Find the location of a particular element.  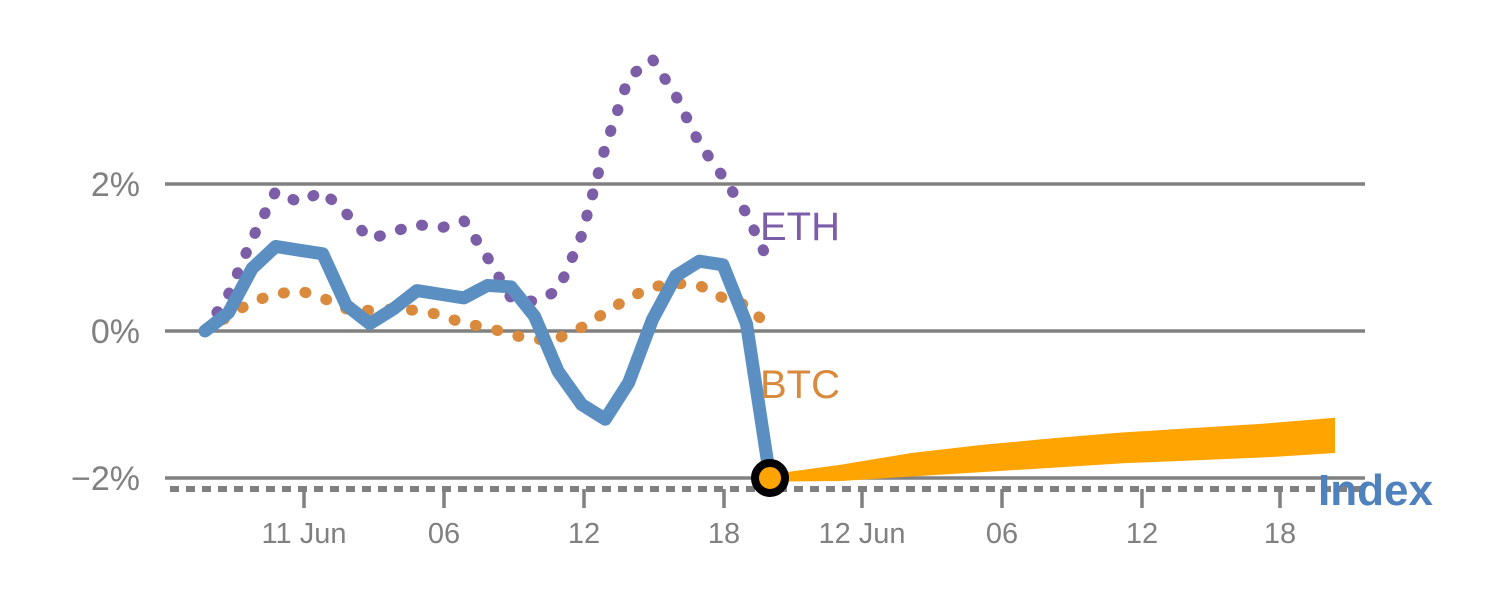

y-axis-tick-labels: 2% 0% −2% is located at coordinates (105, 332).